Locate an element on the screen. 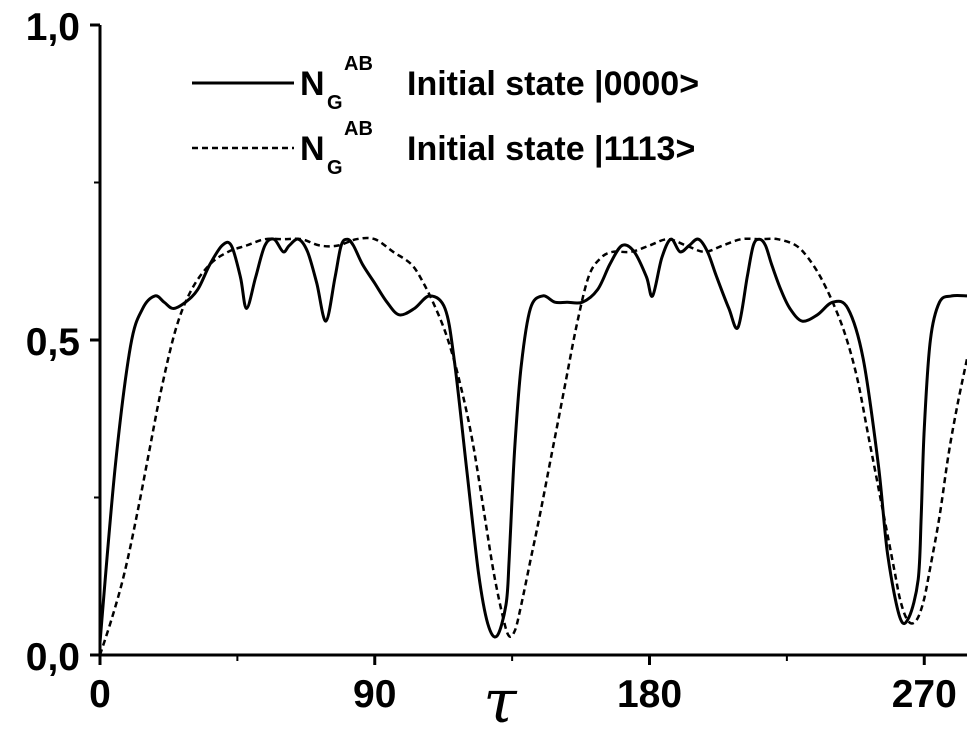 The image size is (967, 732). x-tick-label: 270 is located at coordinates (924, 694).